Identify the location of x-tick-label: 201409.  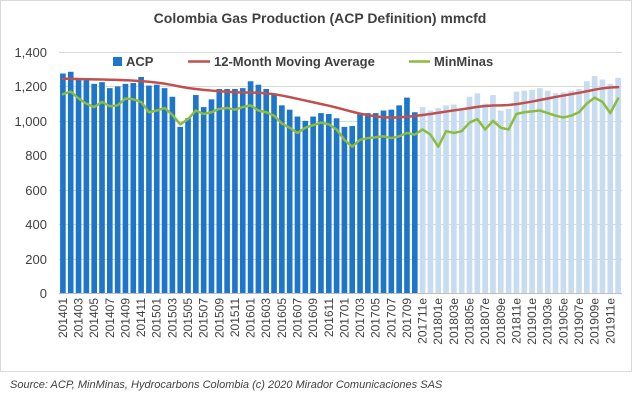
(125, 318).